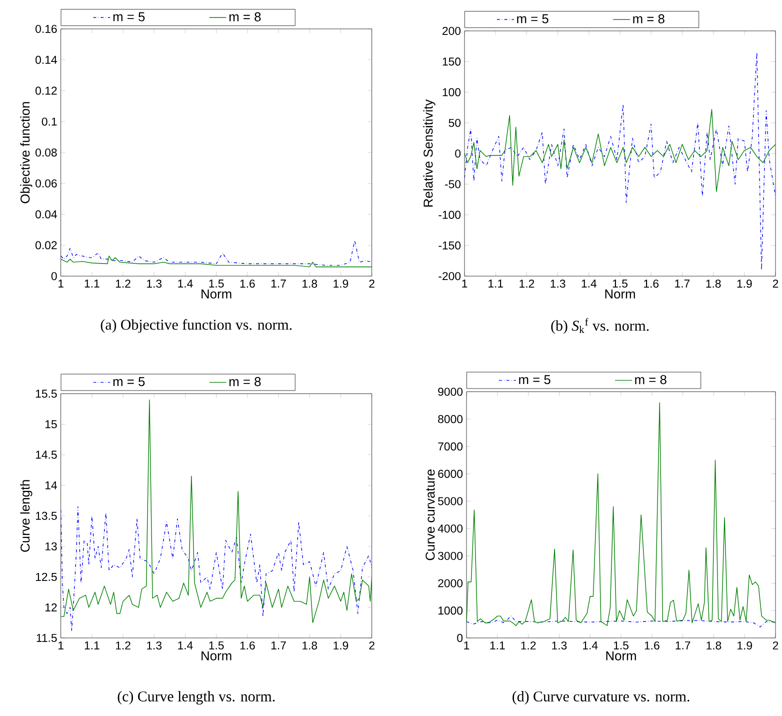  Describe the element at coordinates (429, 153) in the screenshot. I see `y-axis-title: Relative Sensitivity` at that location.